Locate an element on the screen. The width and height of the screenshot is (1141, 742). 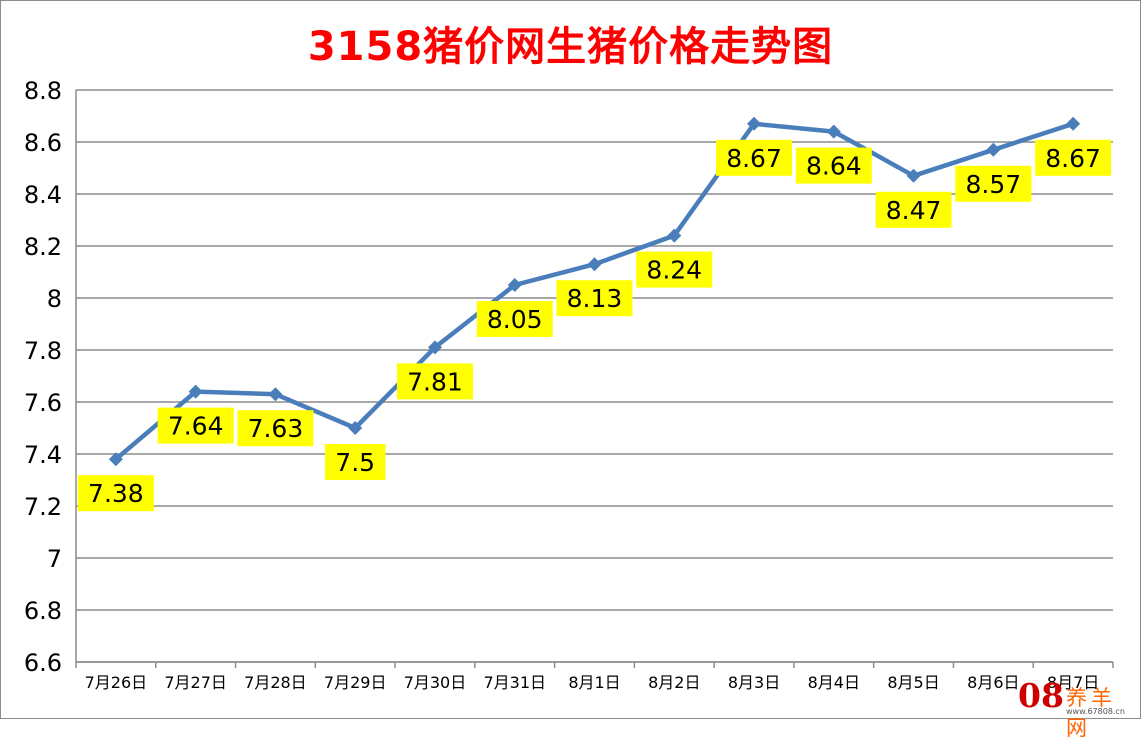
data-label: 7.63 is located at coordinates (275, 428).